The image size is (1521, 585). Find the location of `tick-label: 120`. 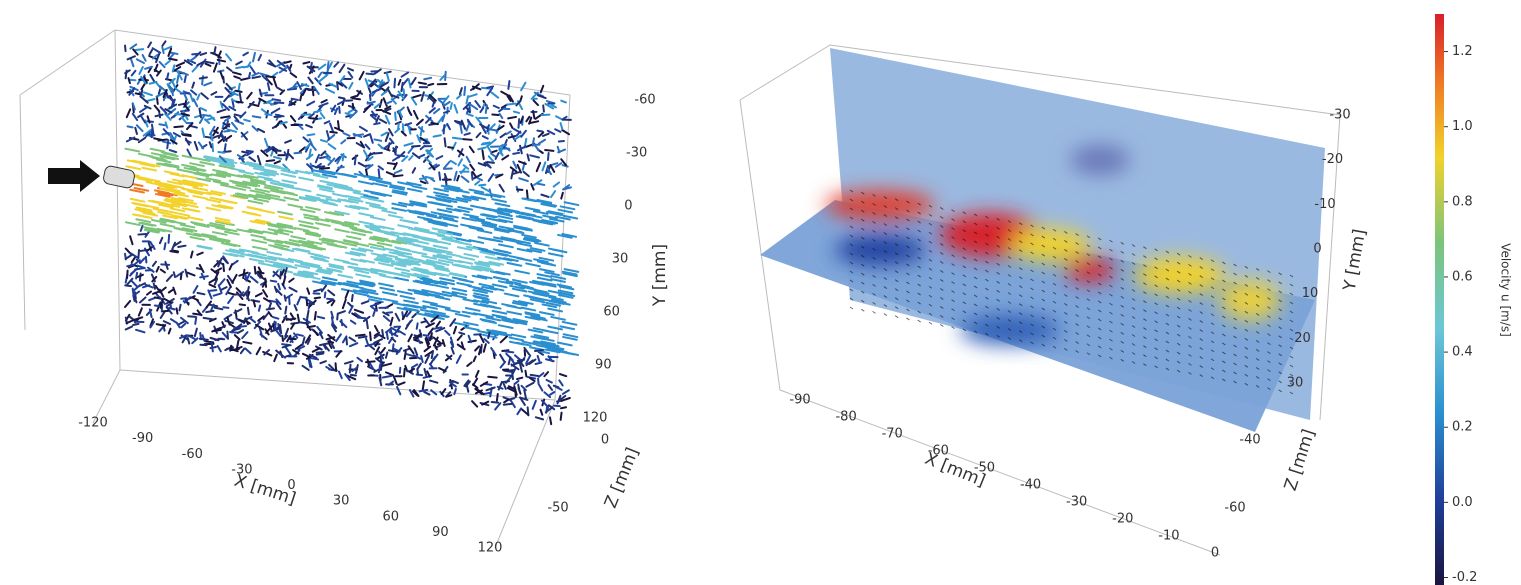

tick-label: 120 is located at coordinates (490, 548).